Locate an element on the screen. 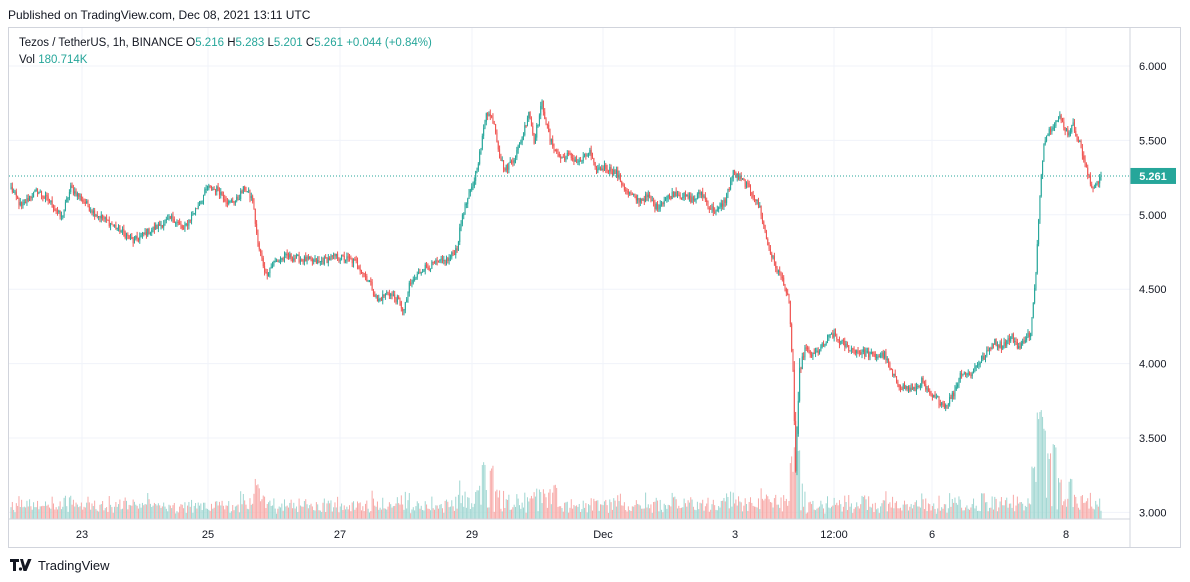 Image resolution: width=1190 pixels, height=582 pixels. high-value: 5.283 is located at coordinates (250, 43).